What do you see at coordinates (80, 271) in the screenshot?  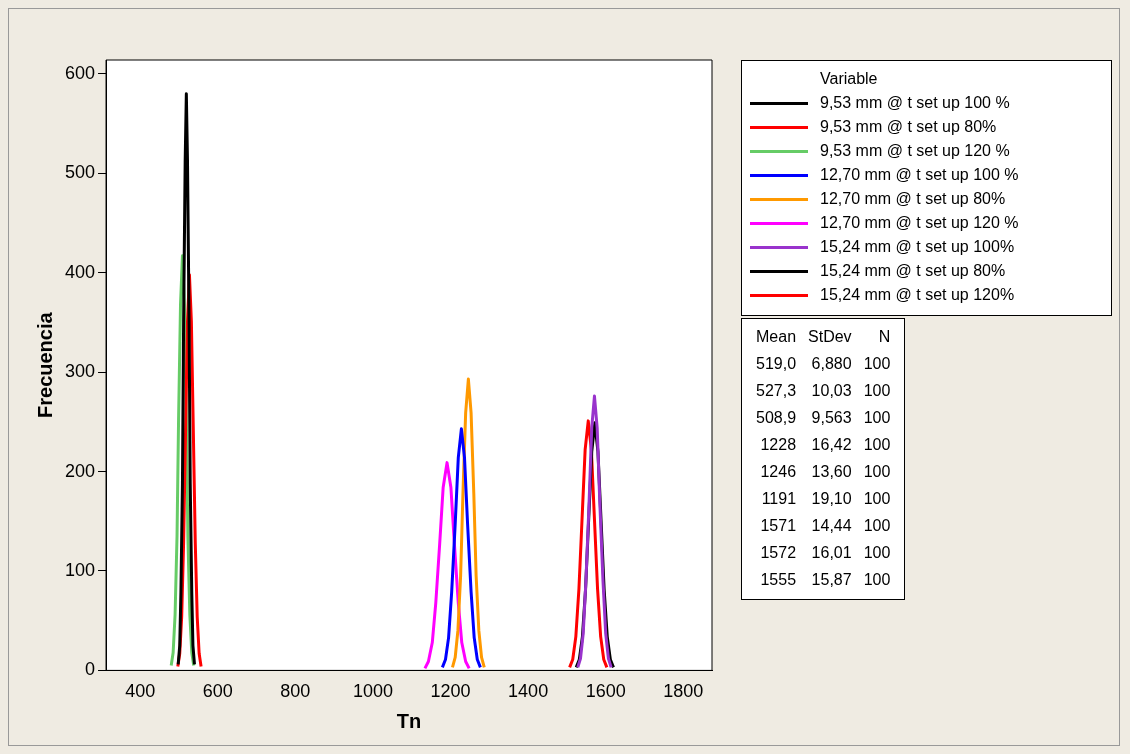 I see `y-tick-label: 400` at bounding box center [80, 271].